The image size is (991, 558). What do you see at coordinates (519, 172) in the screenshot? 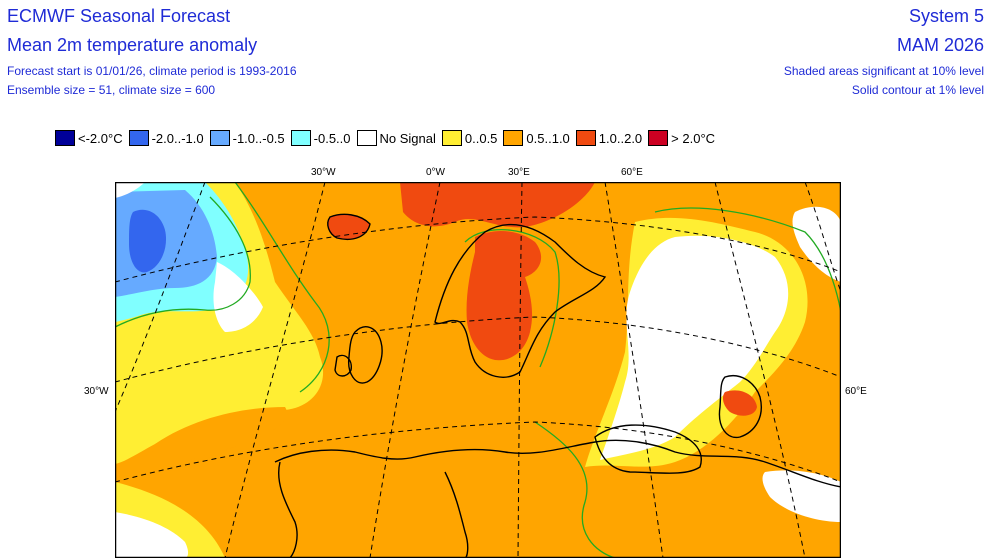
I see `longitude-label: 30°E` at bounding box center [519, 172].